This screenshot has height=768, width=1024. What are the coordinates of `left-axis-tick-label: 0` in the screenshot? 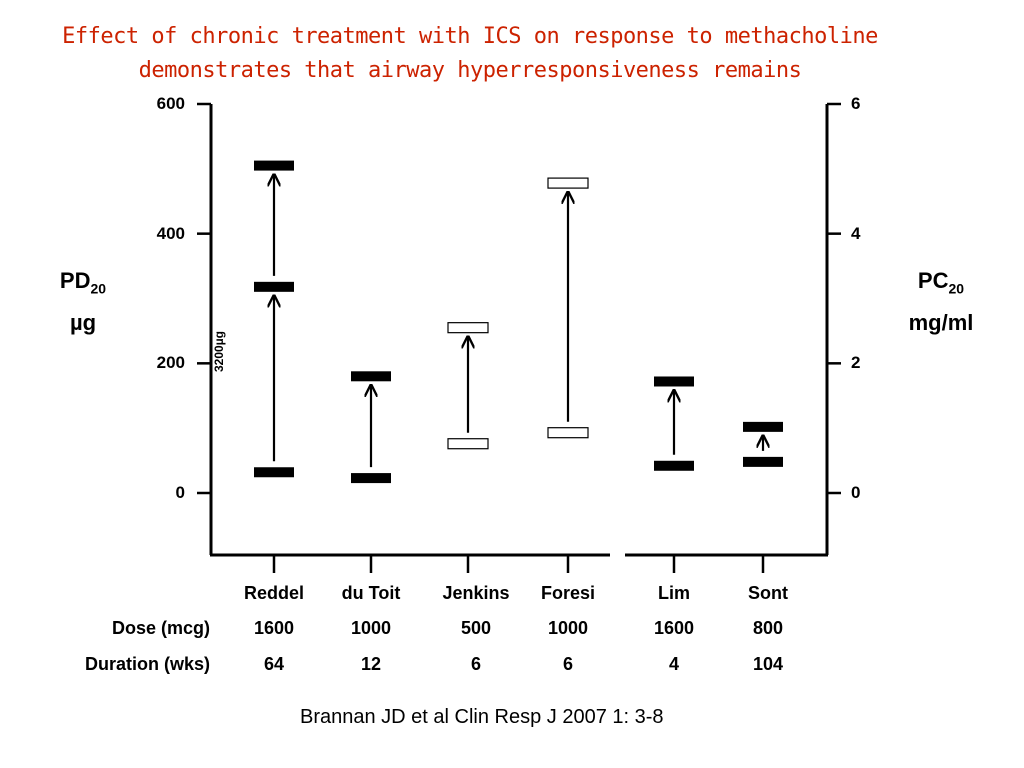 It's located at (180, 492).